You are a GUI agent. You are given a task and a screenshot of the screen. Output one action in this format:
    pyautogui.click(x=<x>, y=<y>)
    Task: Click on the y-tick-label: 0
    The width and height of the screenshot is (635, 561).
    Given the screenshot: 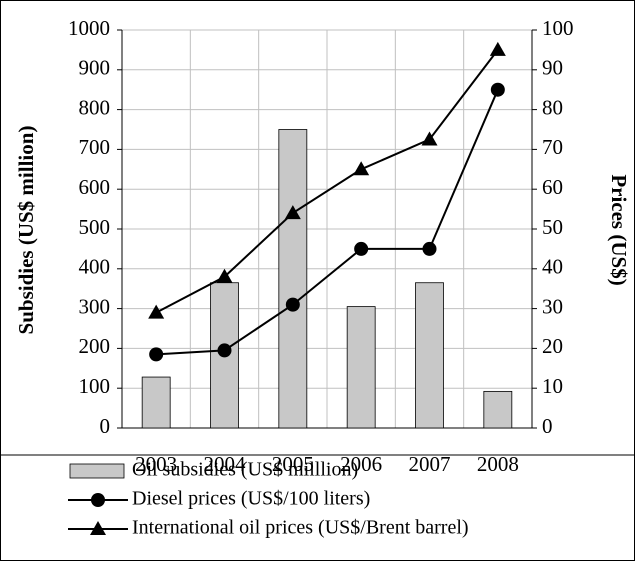 What is the action you would take?
    pyautogui.click(x=105, y=426)
    